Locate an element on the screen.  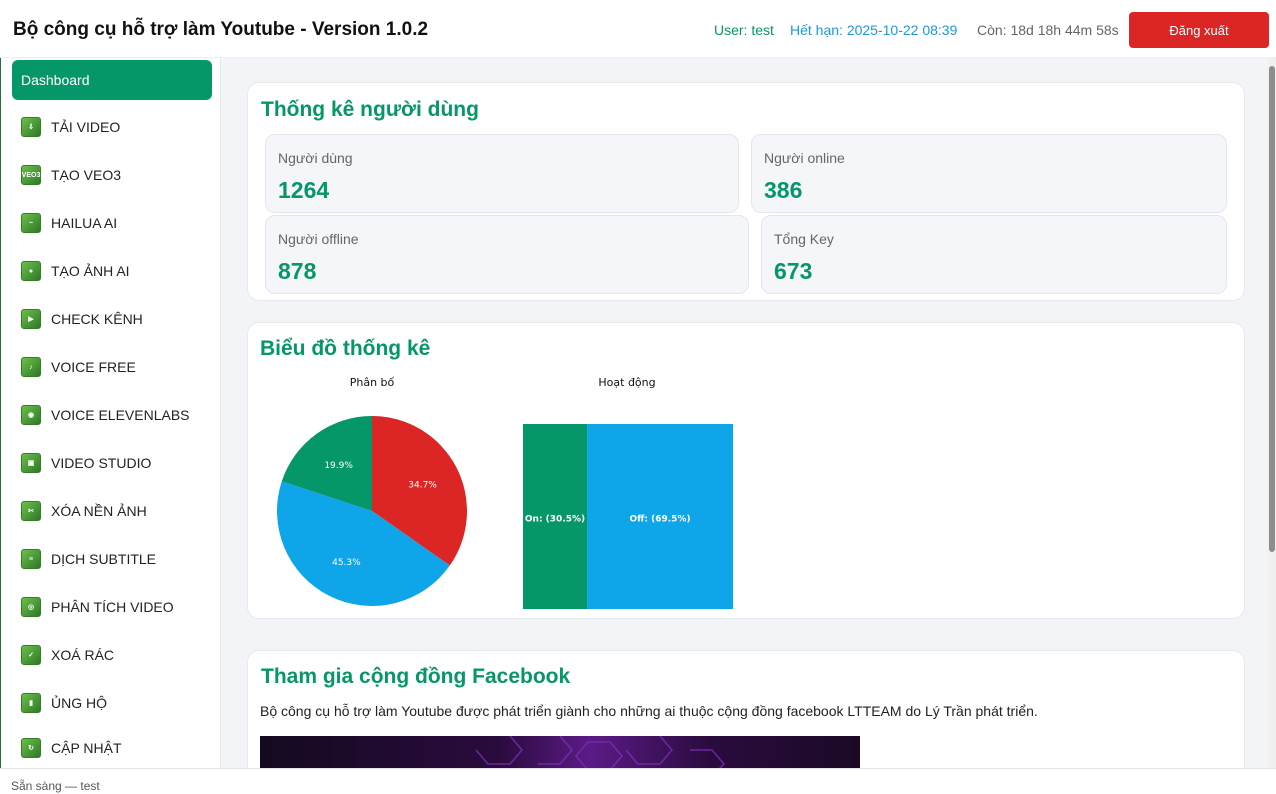
stat-users: Người dùng 1264 is located at coordinates (502, 173).